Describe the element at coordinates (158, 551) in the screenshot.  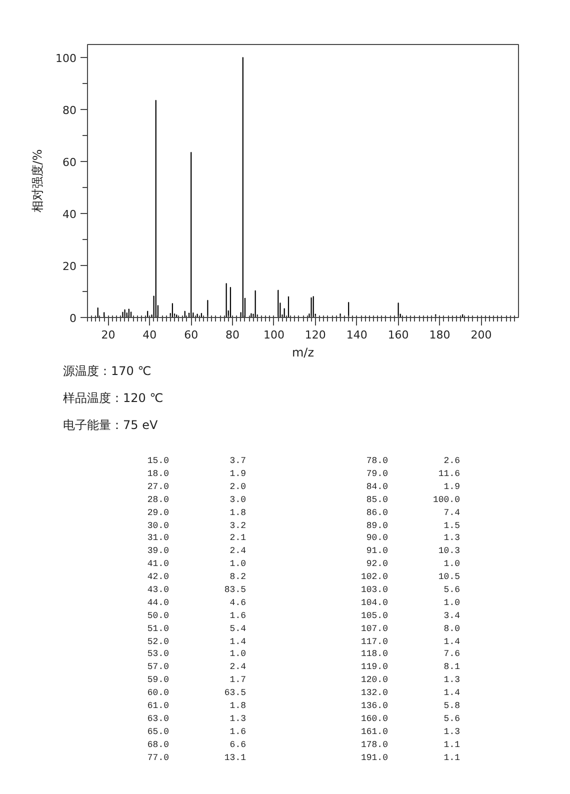
I see `category-label: 39.0` at that location.